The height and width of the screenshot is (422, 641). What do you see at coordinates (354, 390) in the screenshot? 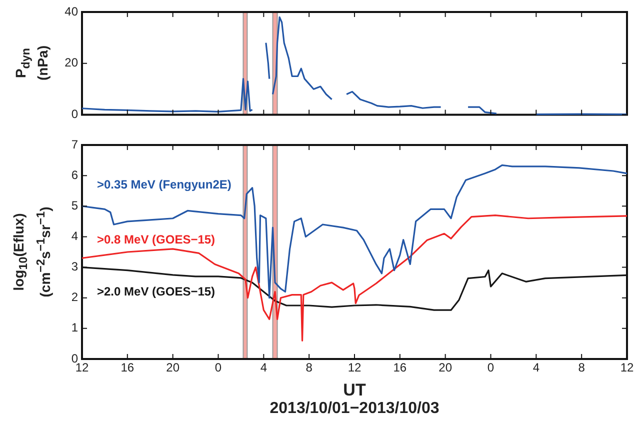
I see `x-axis-title: UT` at bounding box center [354, 390].